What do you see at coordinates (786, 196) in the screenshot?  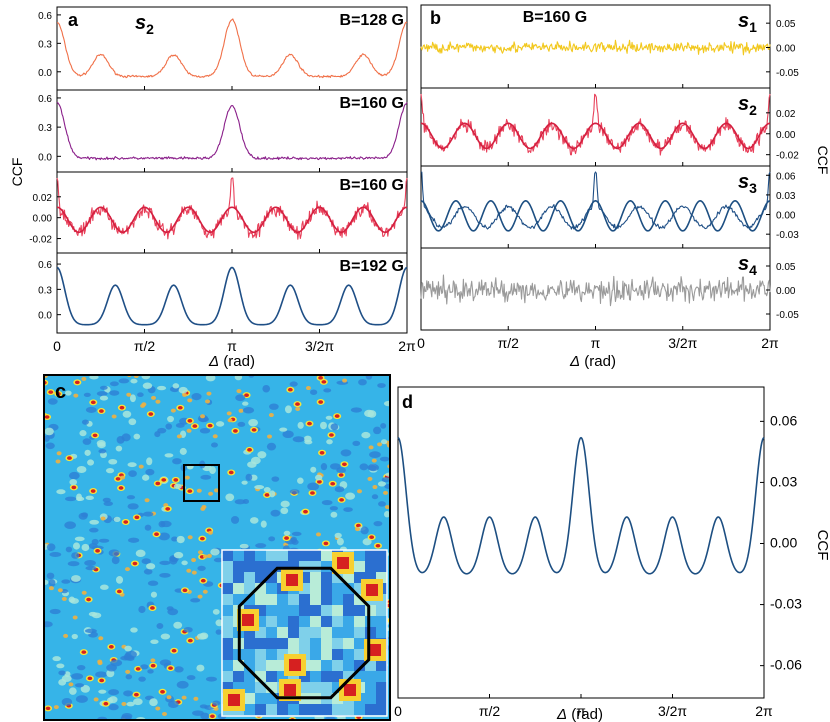 I see `y-tick-label: 0.03` at bounding box center [786, 196].